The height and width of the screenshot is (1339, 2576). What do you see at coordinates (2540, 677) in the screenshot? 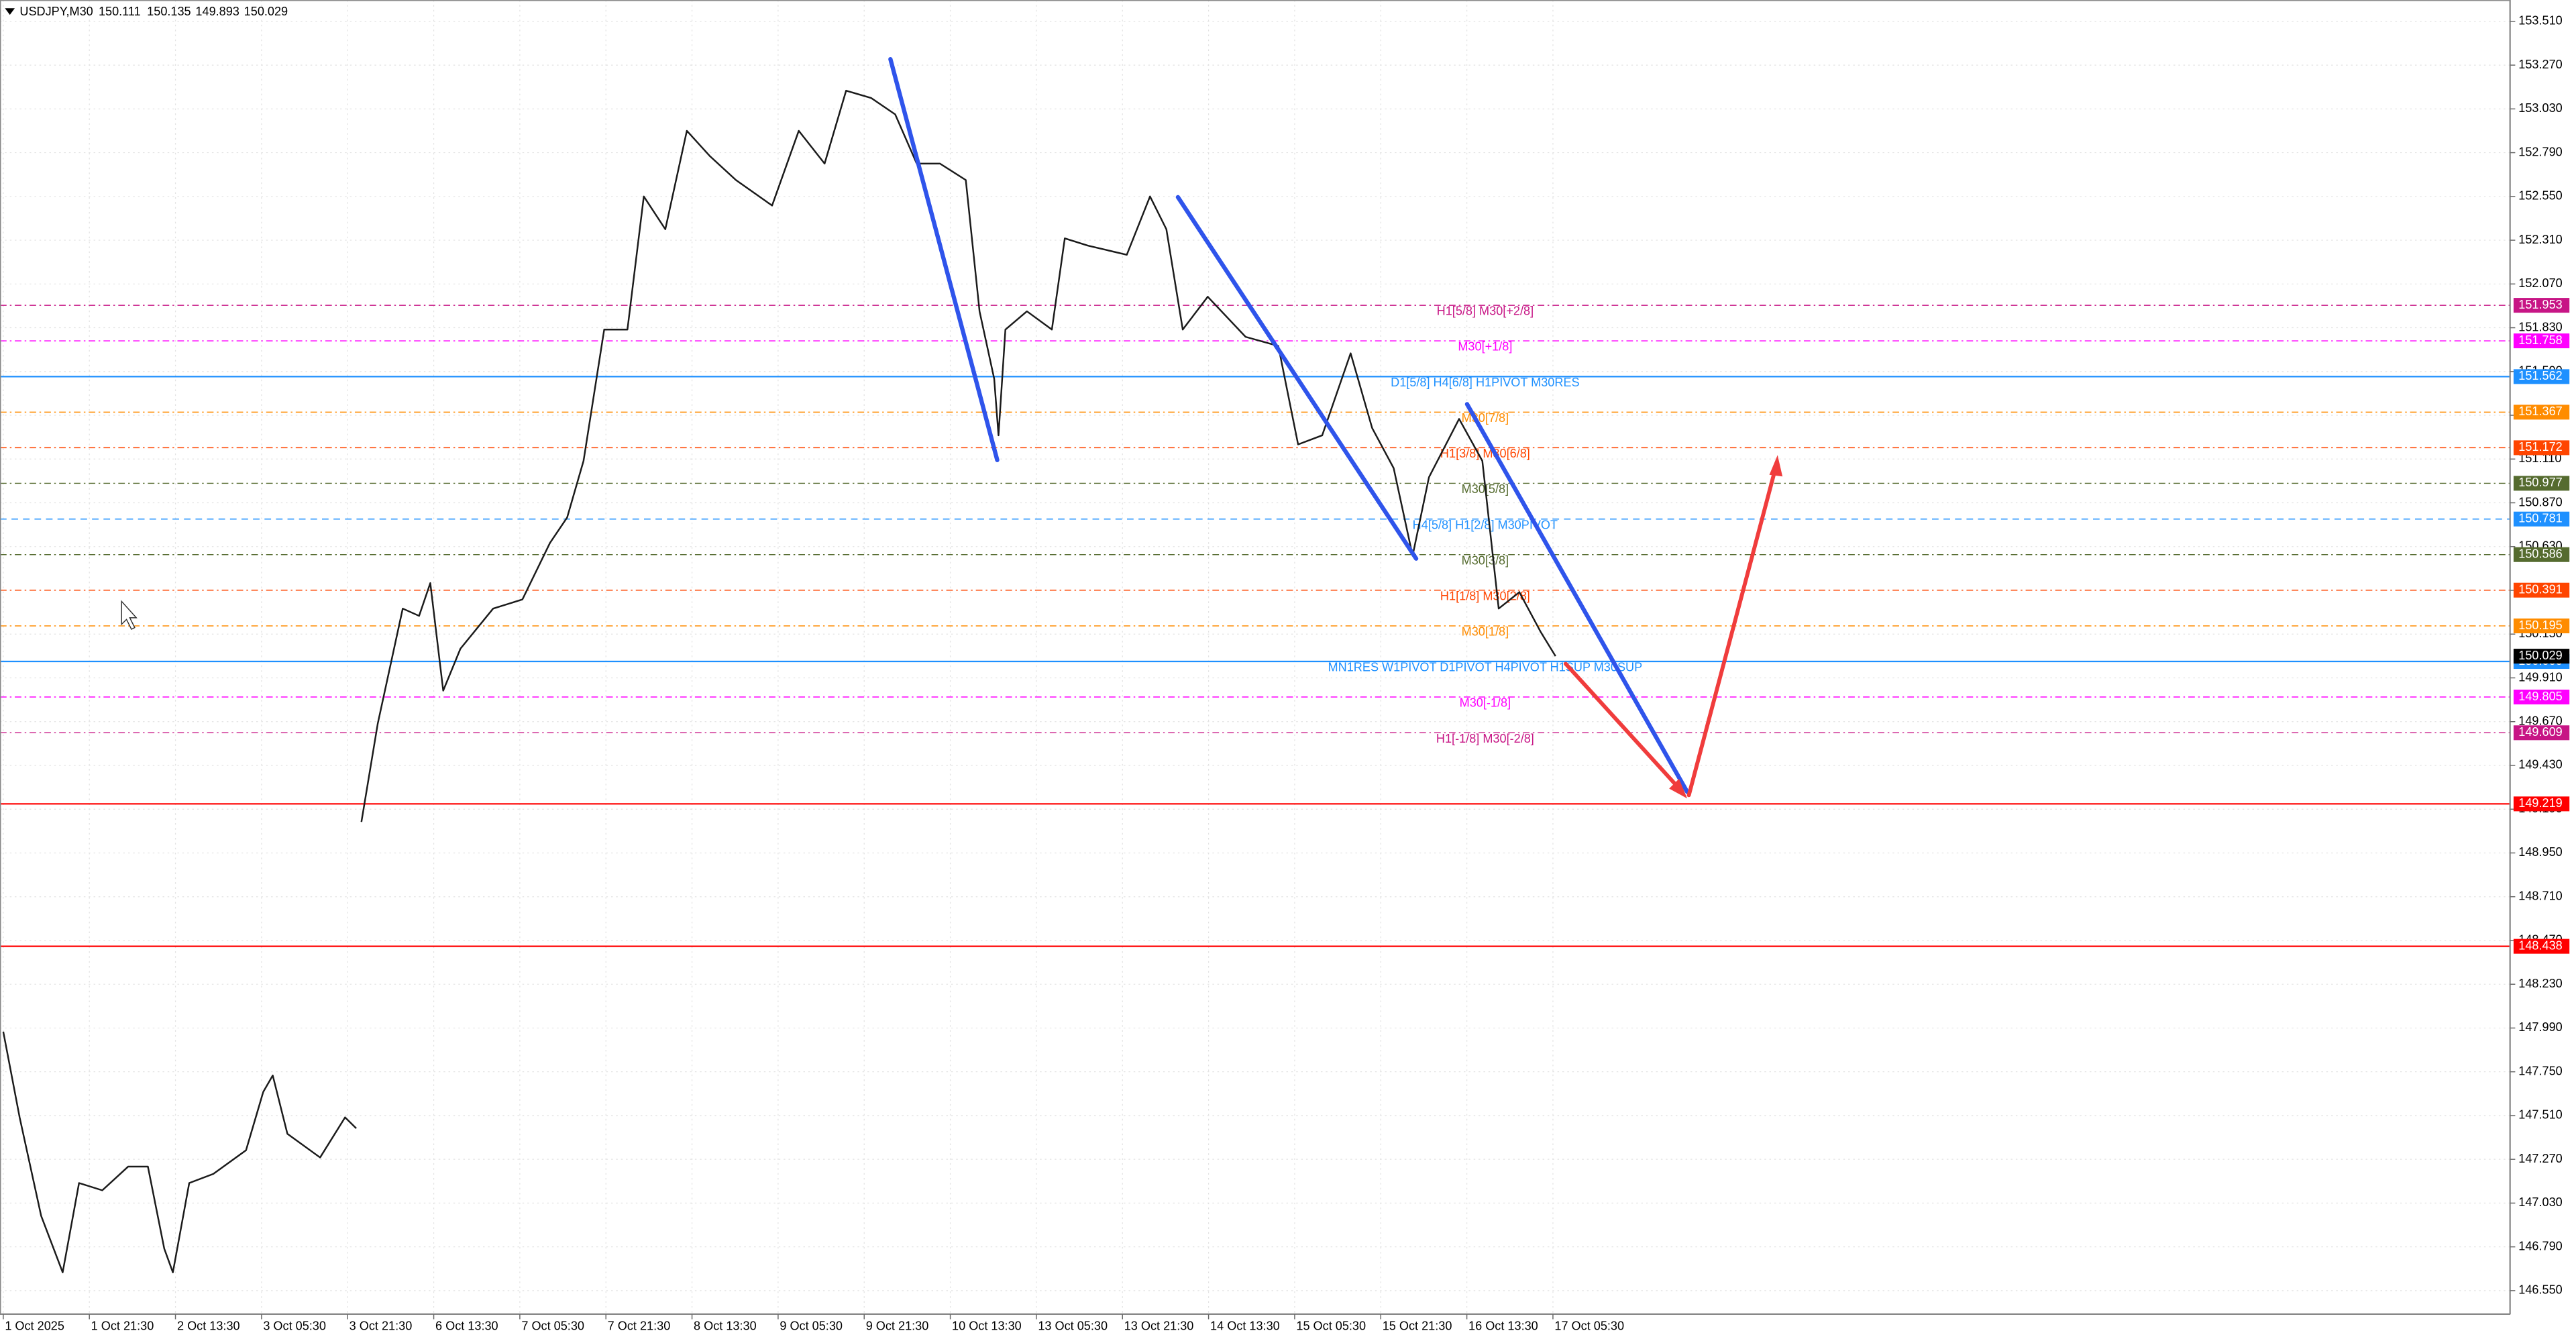
I see `y-tick-label: 149.910` at bounding box center [2540, 677].